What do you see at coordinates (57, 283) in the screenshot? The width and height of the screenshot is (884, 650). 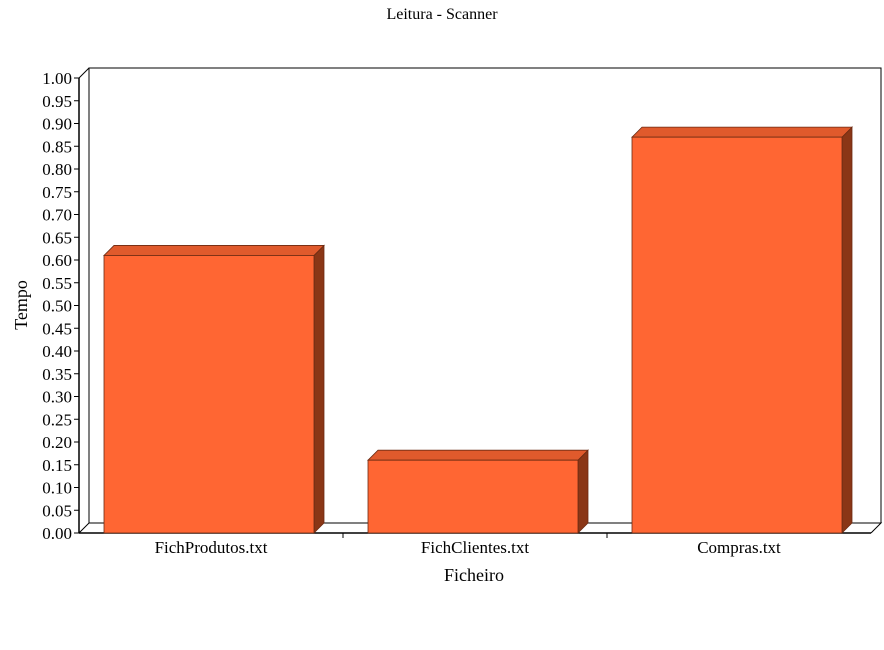 I see `y-tick-label: 0.55` at bounding box center [57, 283].